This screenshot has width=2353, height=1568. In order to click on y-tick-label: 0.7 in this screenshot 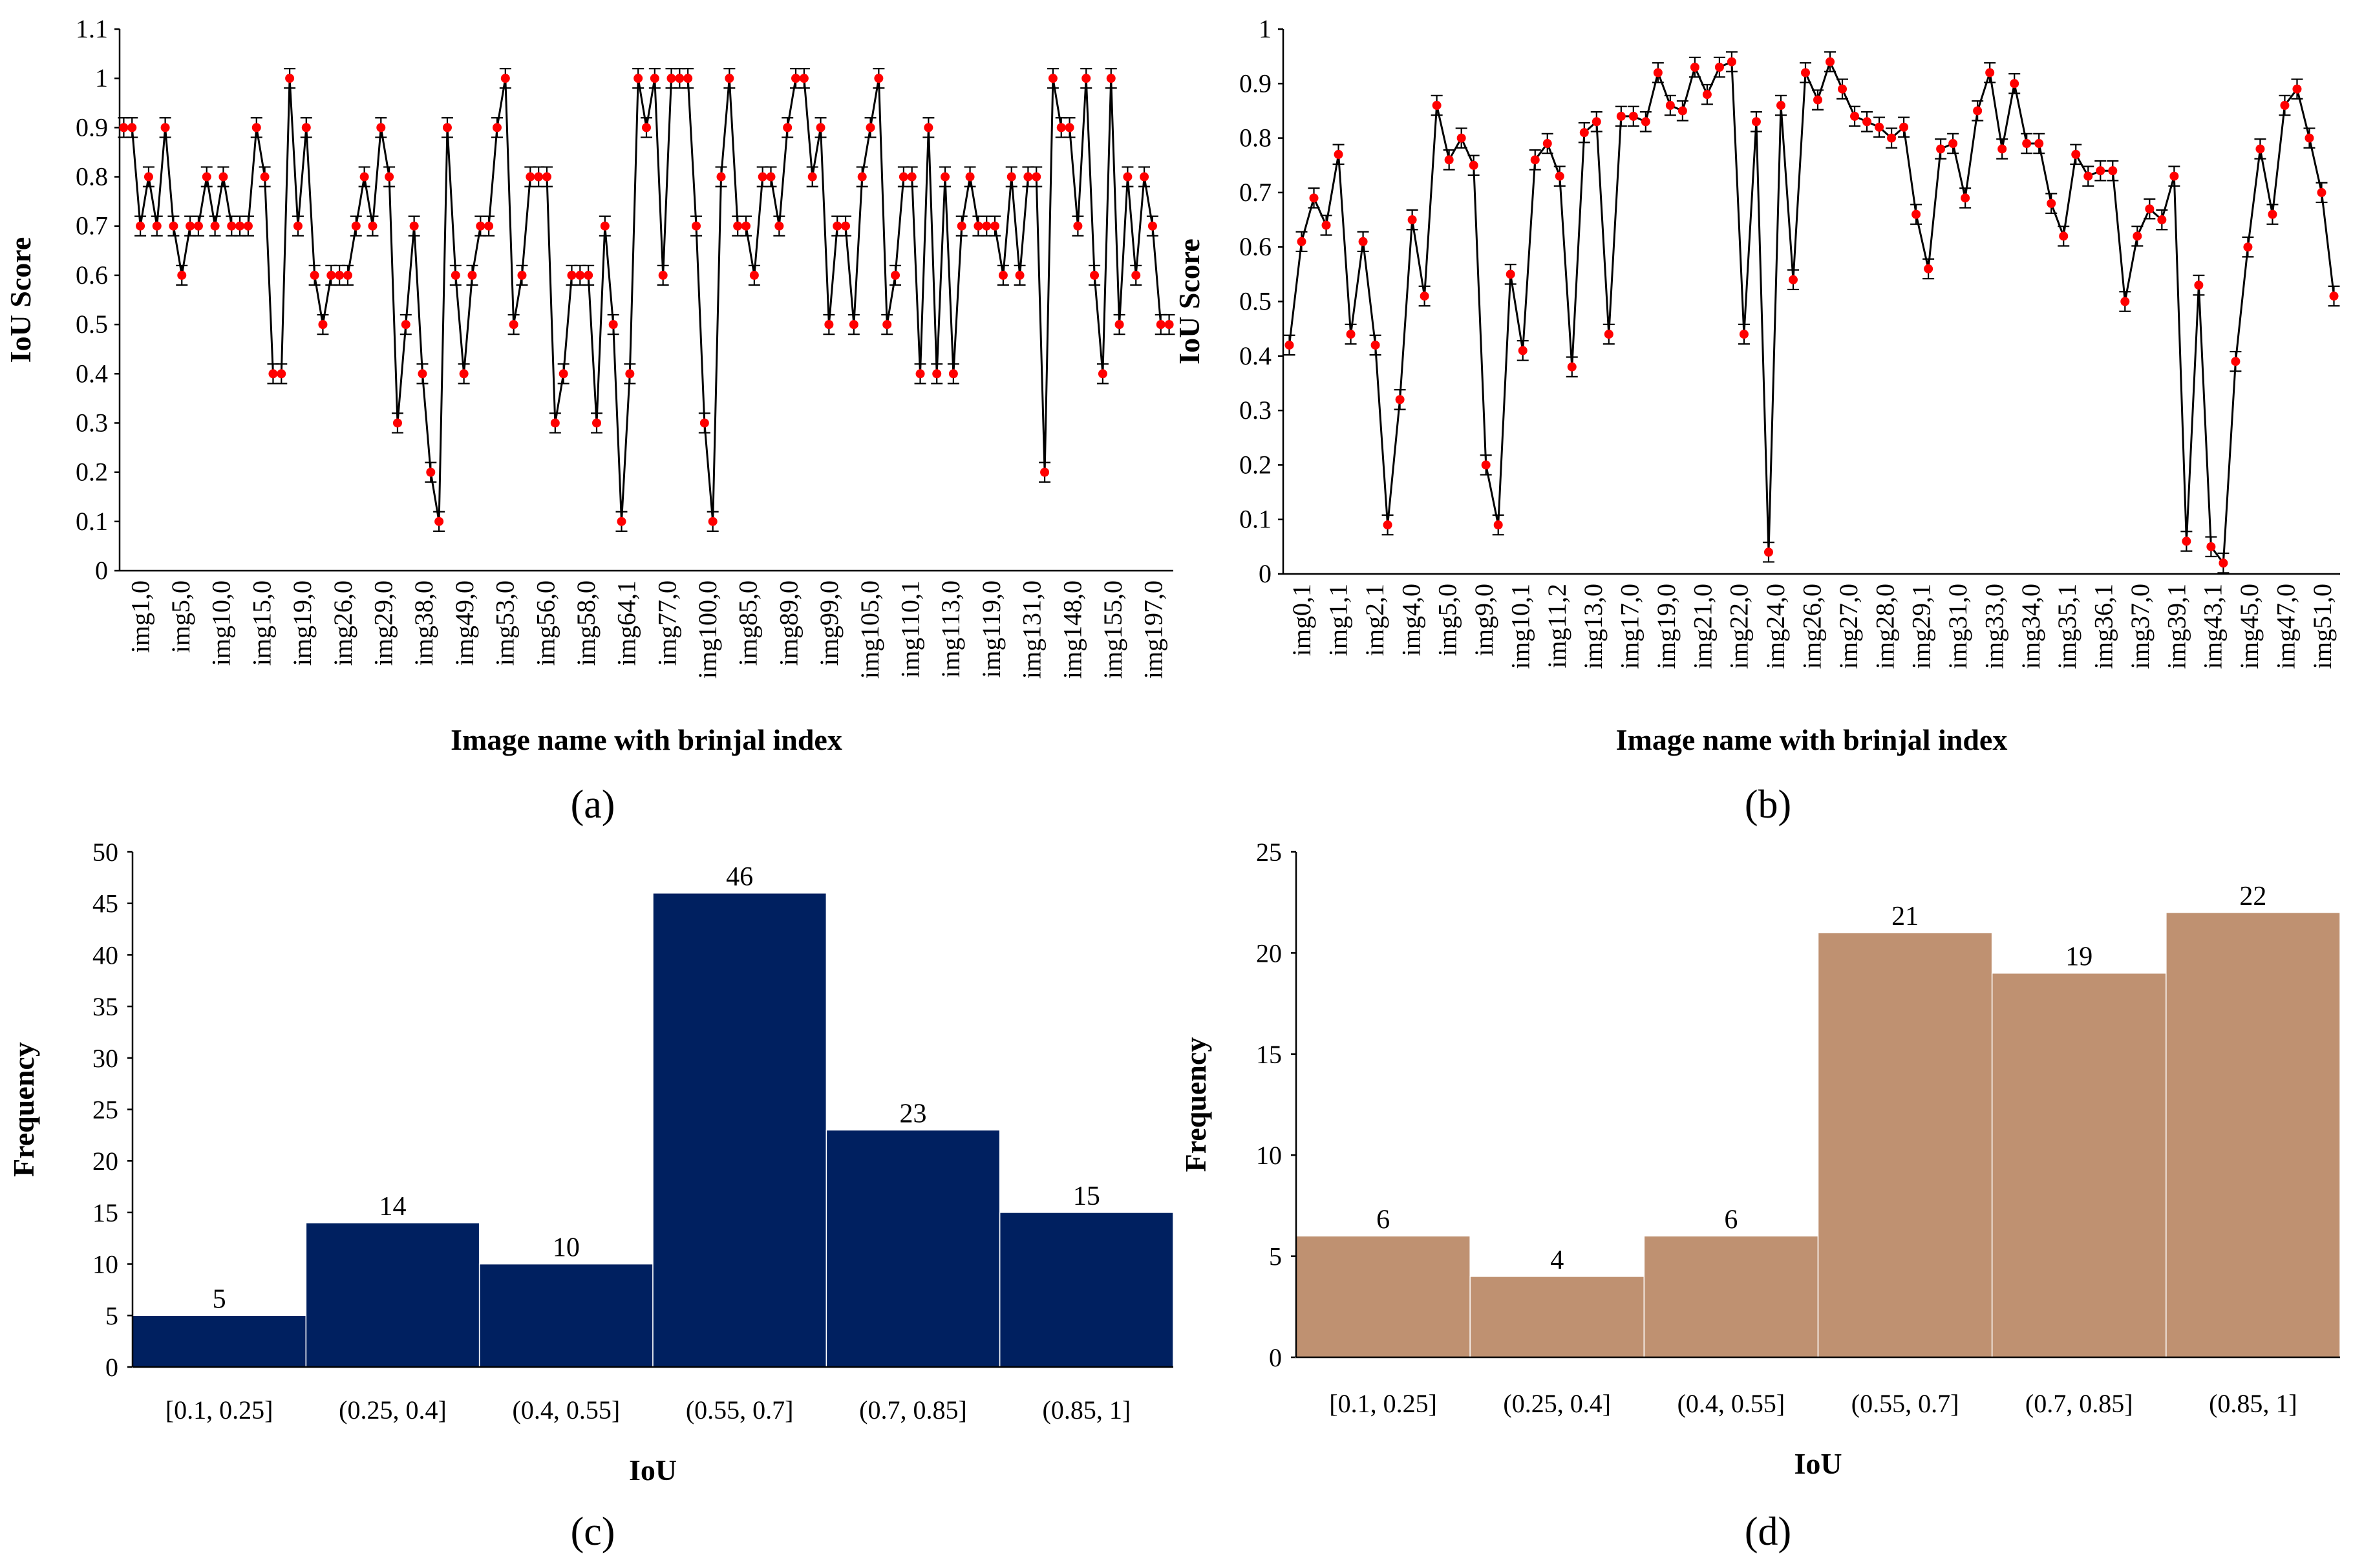, I will do `click(92, 225)`.